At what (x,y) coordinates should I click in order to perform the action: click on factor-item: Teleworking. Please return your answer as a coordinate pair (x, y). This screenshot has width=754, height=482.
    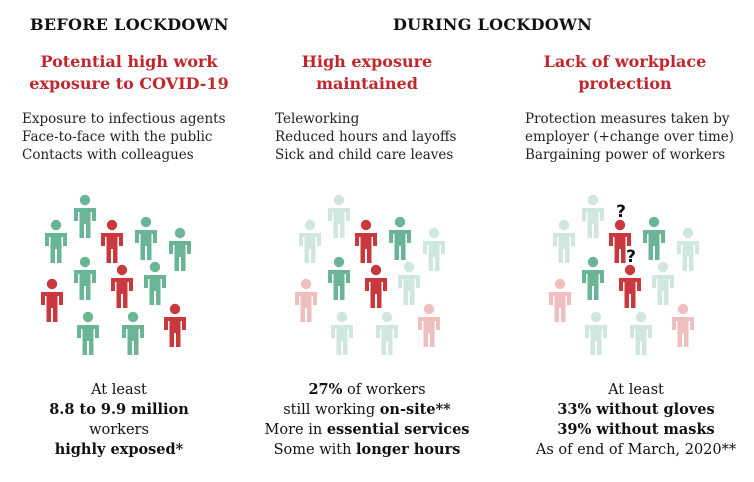
    Looking at the image, I should click on (317, 119).